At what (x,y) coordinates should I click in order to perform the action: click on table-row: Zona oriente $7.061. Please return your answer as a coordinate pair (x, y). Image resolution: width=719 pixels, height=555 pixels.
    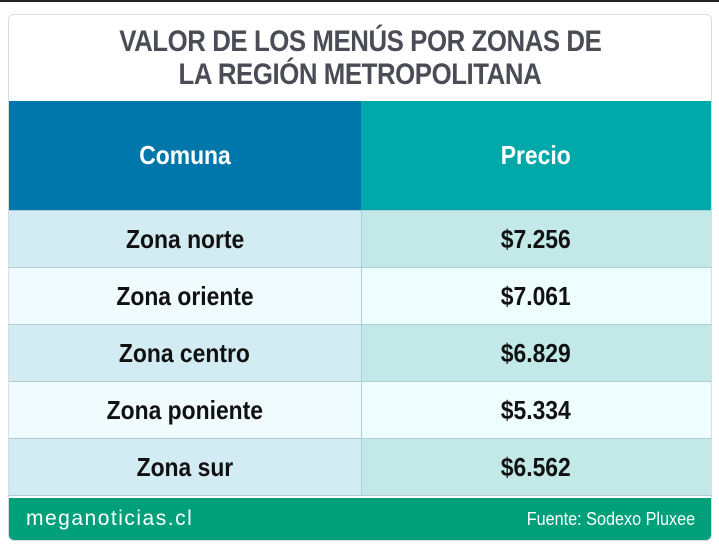
    Looking at the image, I should click on (360, 296).